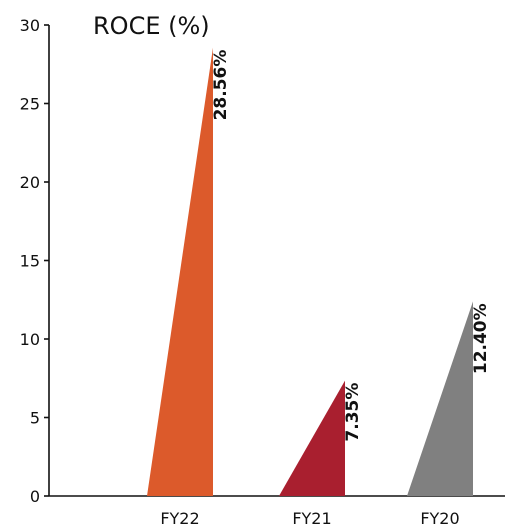  I want to click on bar-fy20, so click(440, 398).